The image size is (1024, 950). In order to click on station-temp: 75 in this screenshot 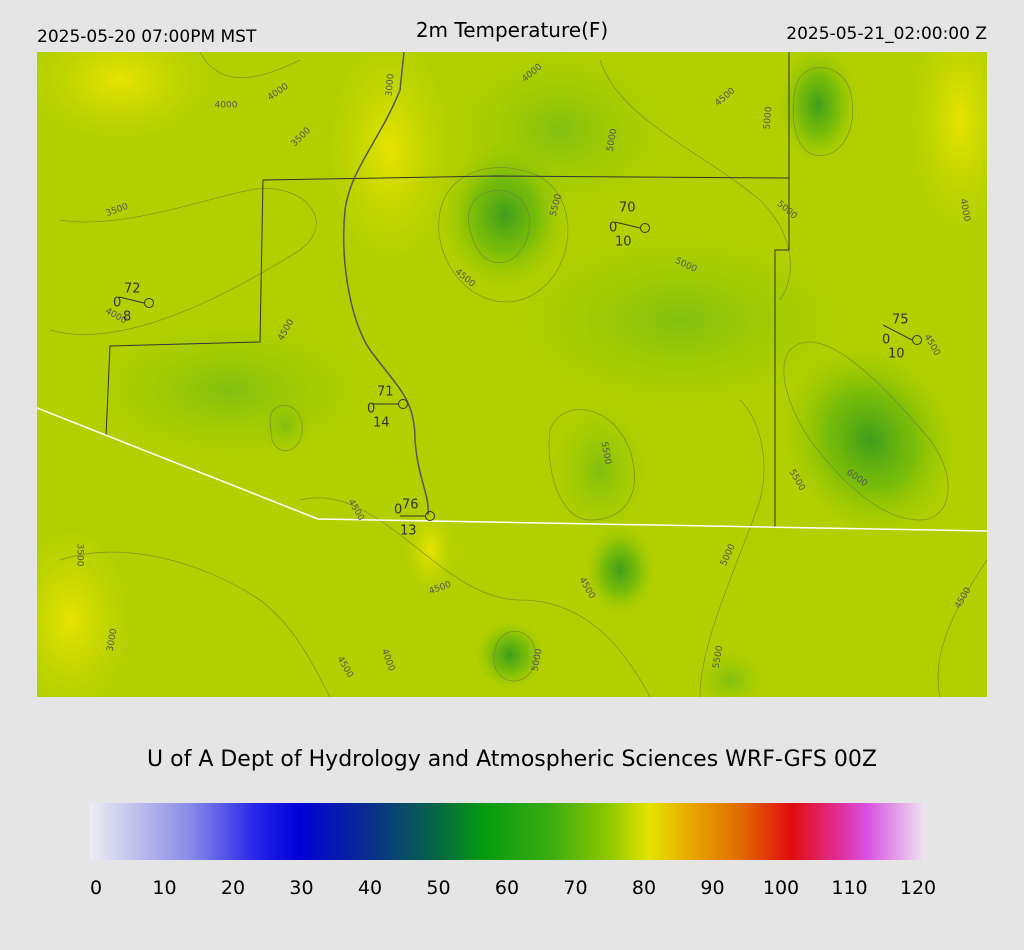, I will do `click(900, 320)`.